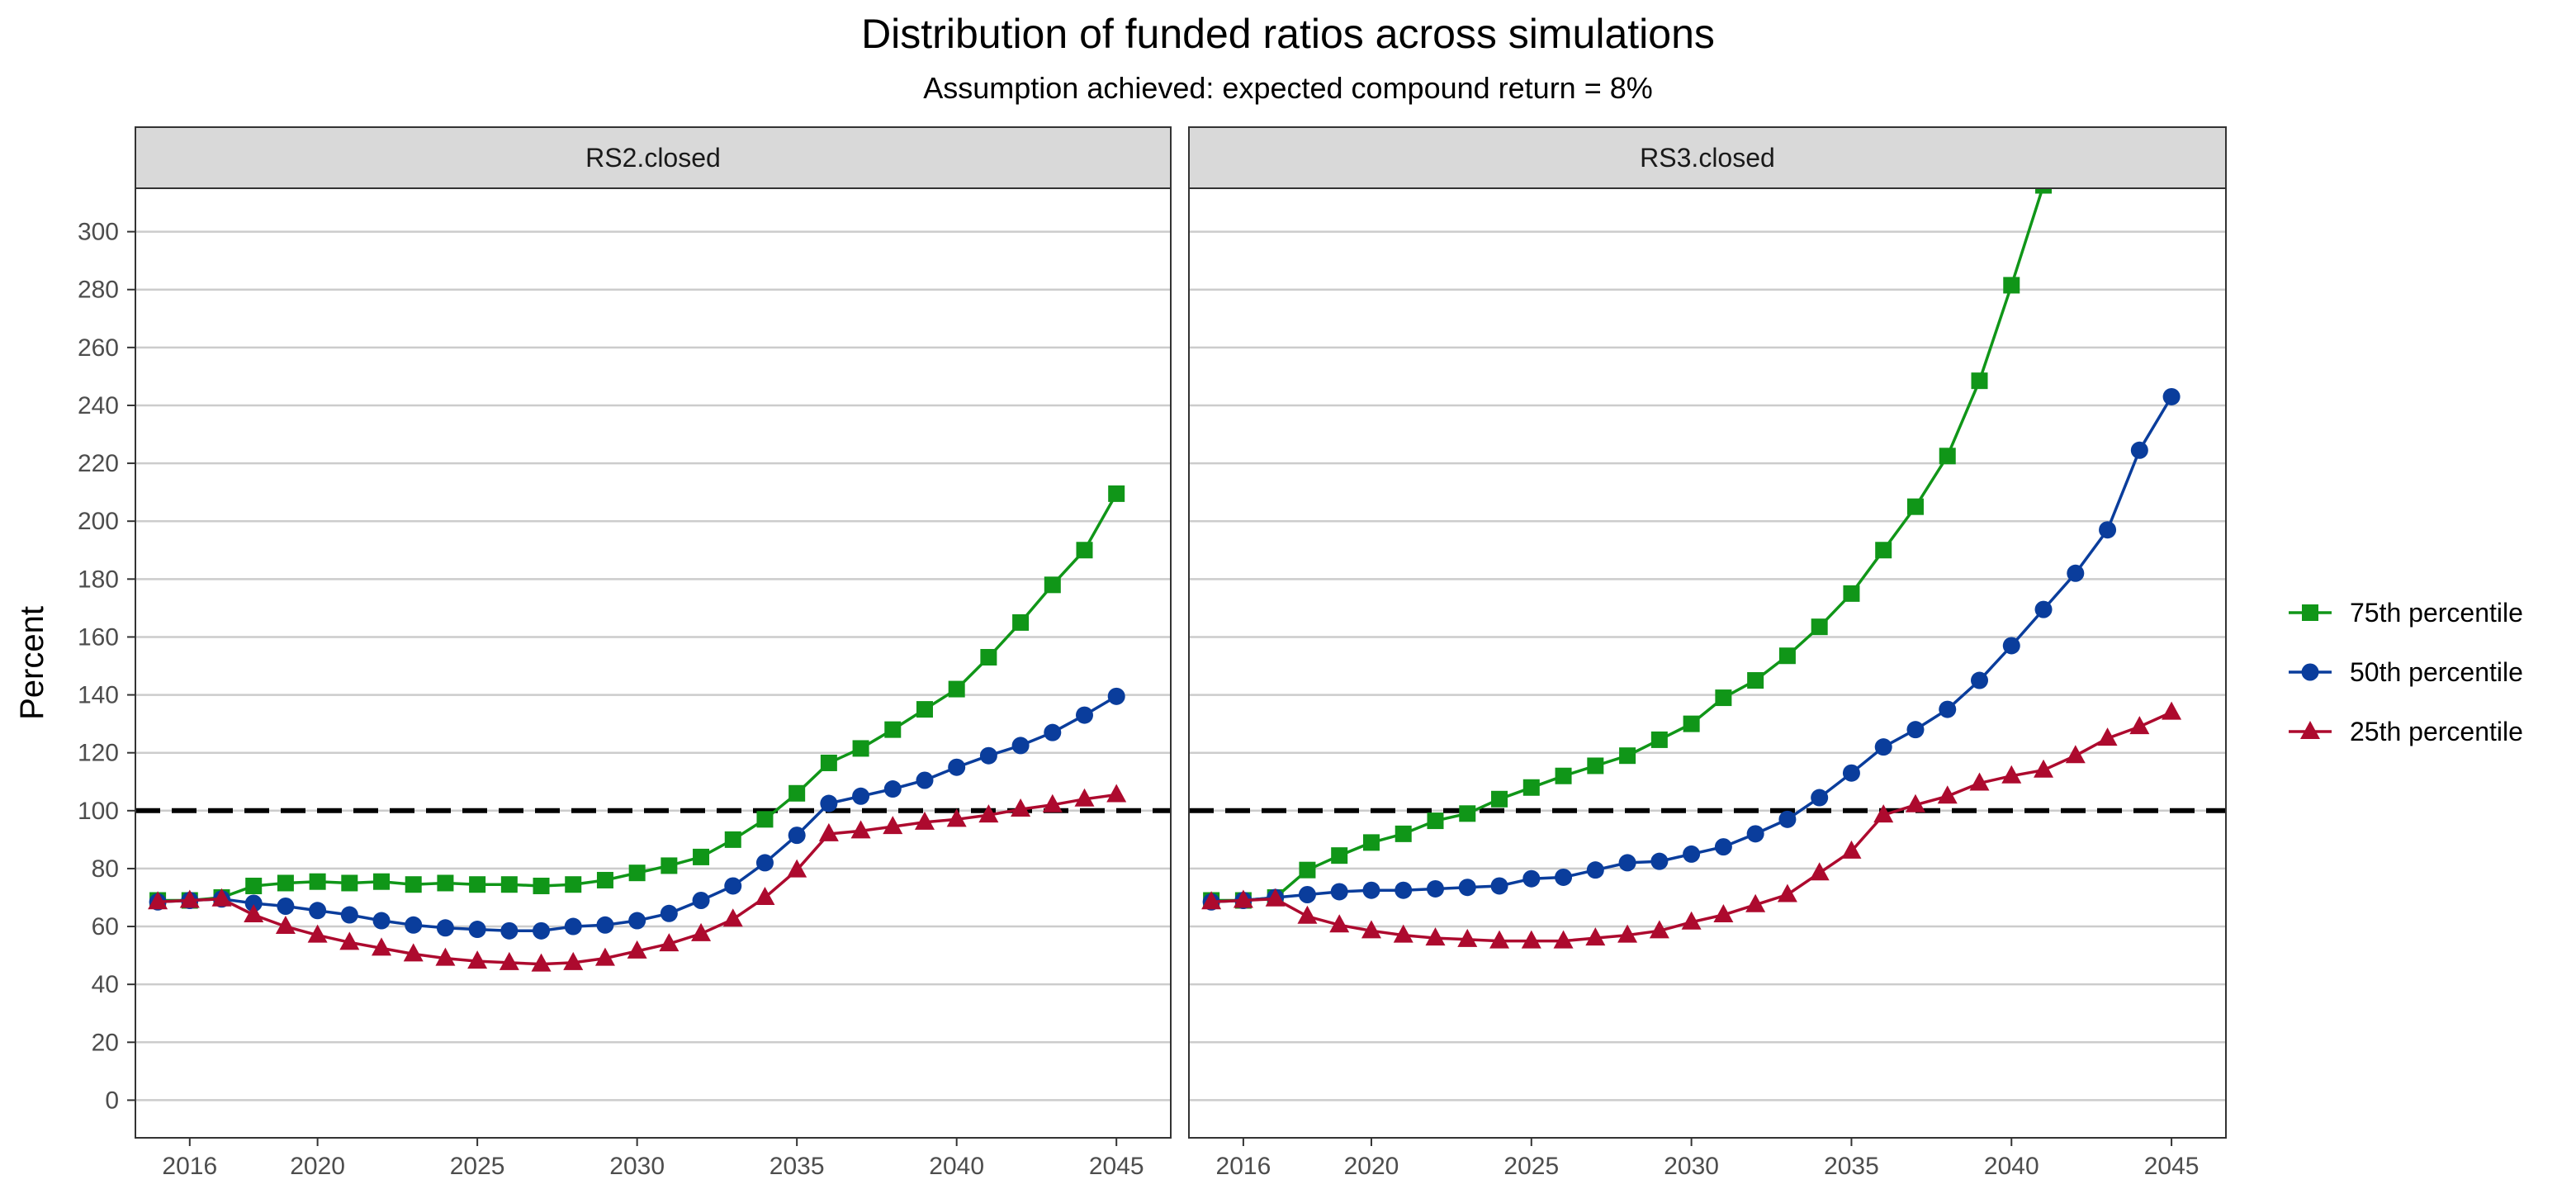 The image size is (2576, 1189). I want to click on x-tick-label: 2040, so click(956, 1166).